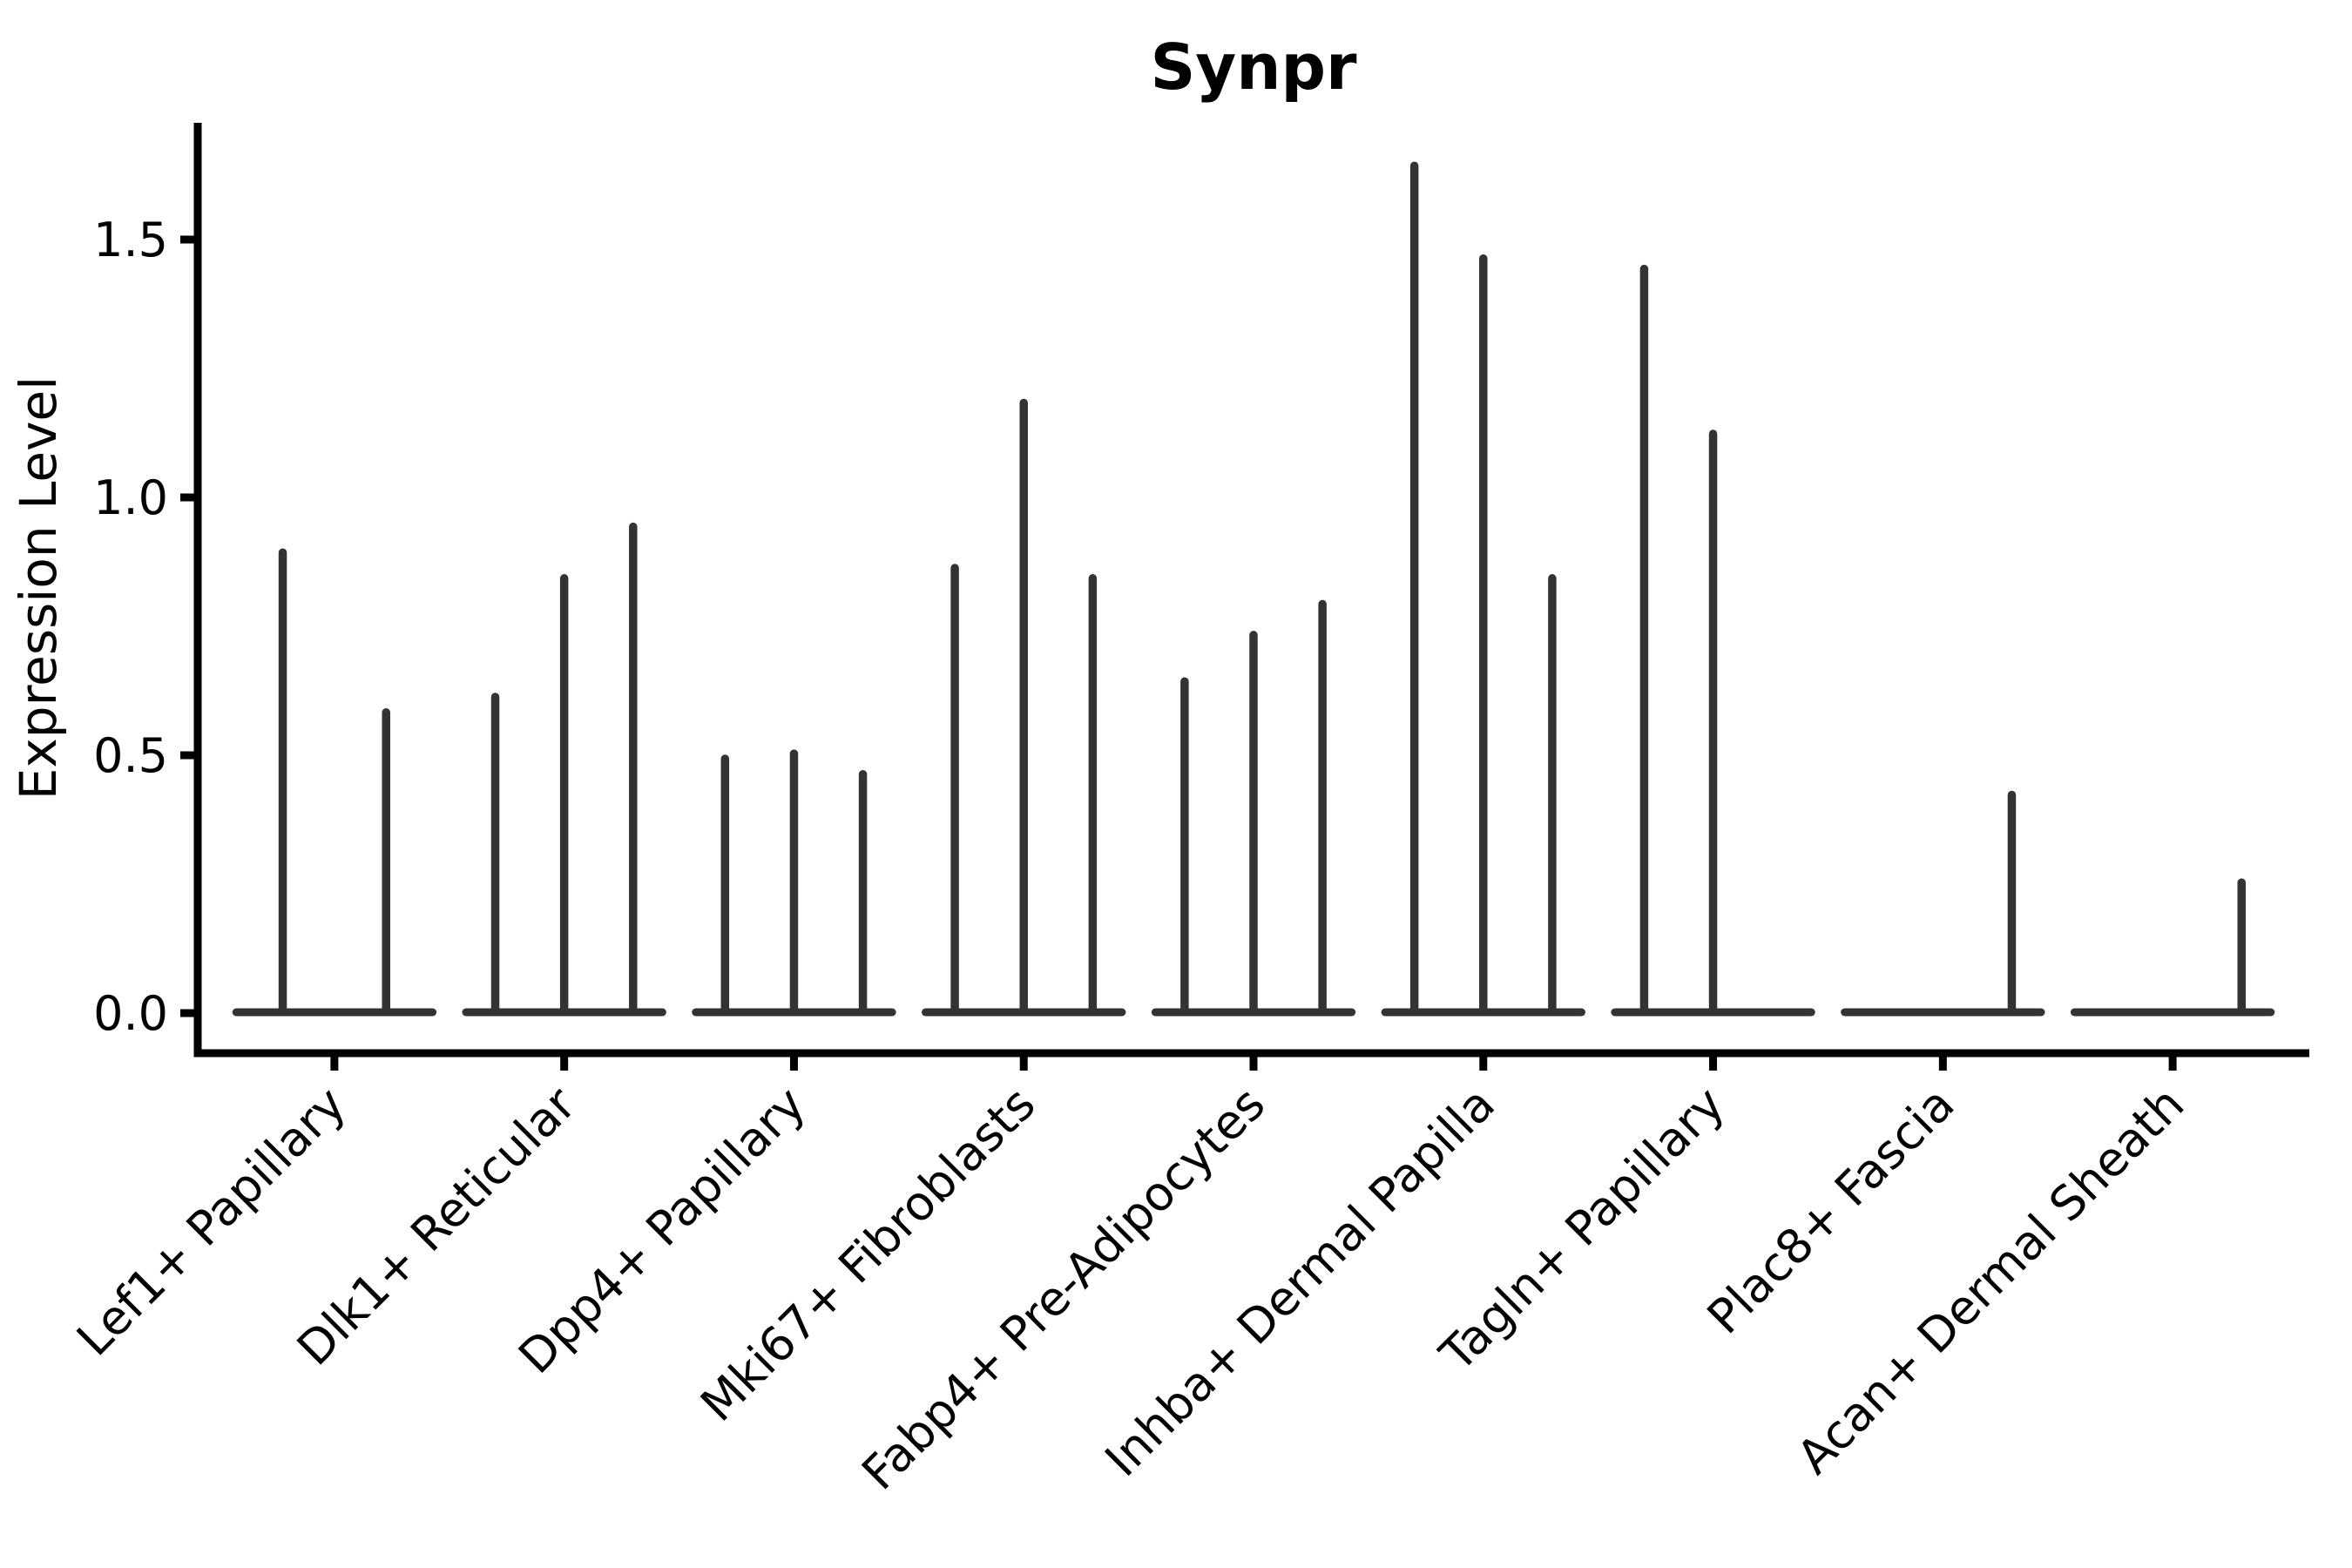  What do you see at coordinates (130, 756) in the screenshot?
I see `y-tick-label: 0.5` at bounding box center [130, 756].